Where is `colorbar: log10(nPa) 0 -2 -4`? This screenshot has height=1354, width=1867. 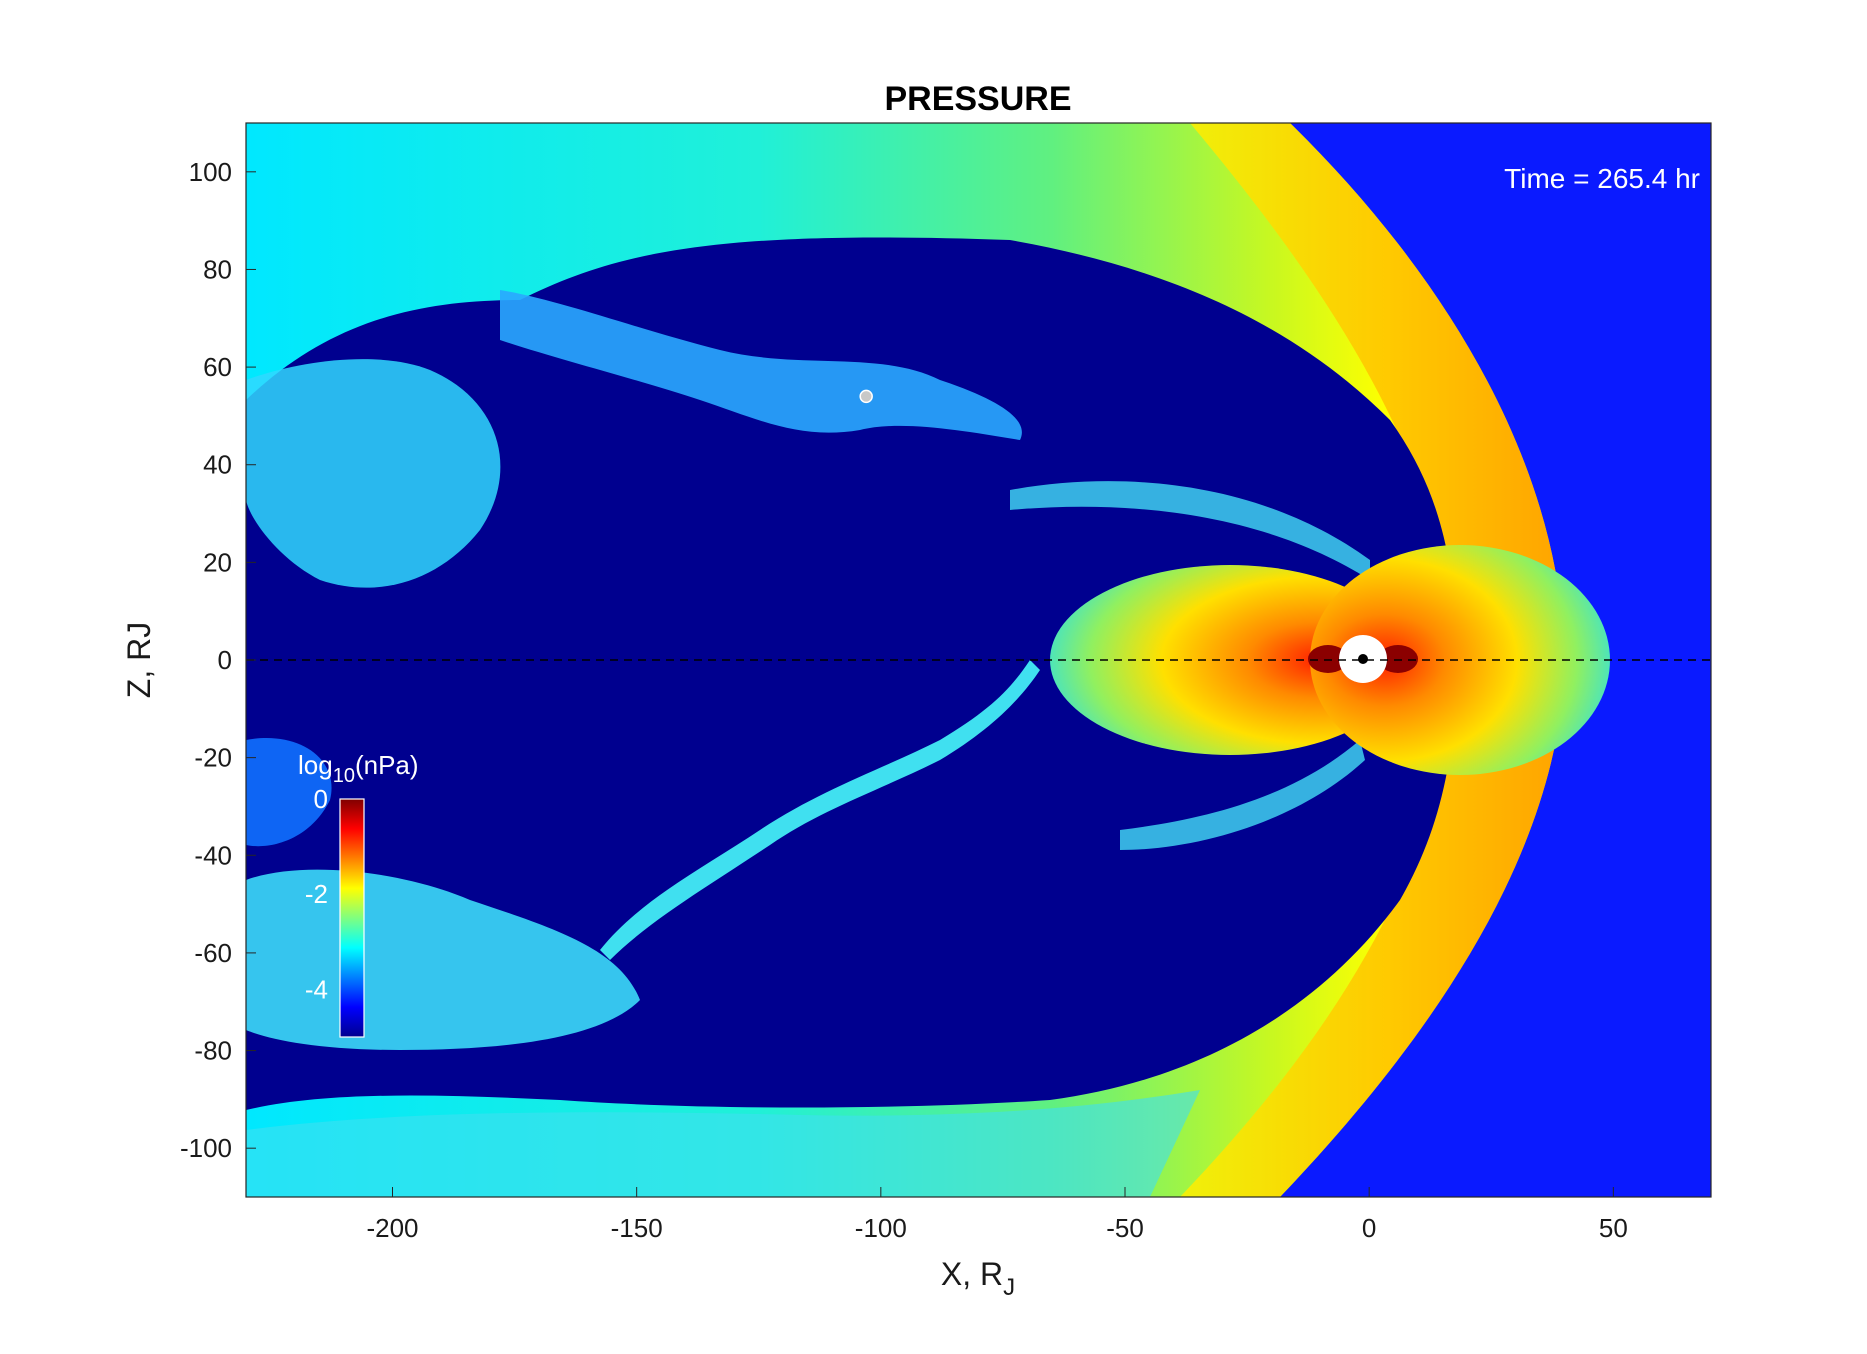 colorbar: log10(nPa) 0 -2 -4 is located at coordinates (358, 894).